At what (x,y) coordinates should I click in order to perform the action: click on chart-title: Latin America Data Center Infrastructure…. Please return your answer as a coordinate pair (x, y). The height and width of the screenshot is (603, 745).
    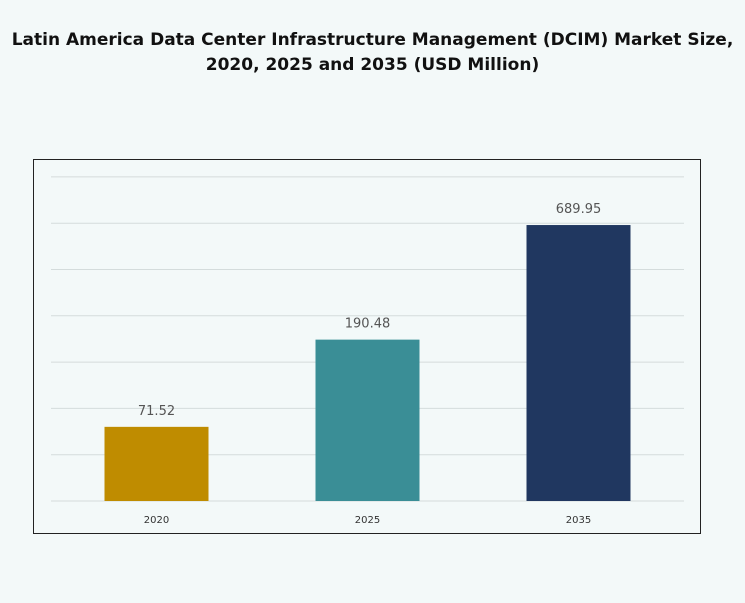
    Looking at the image, I should click on (372, 53).